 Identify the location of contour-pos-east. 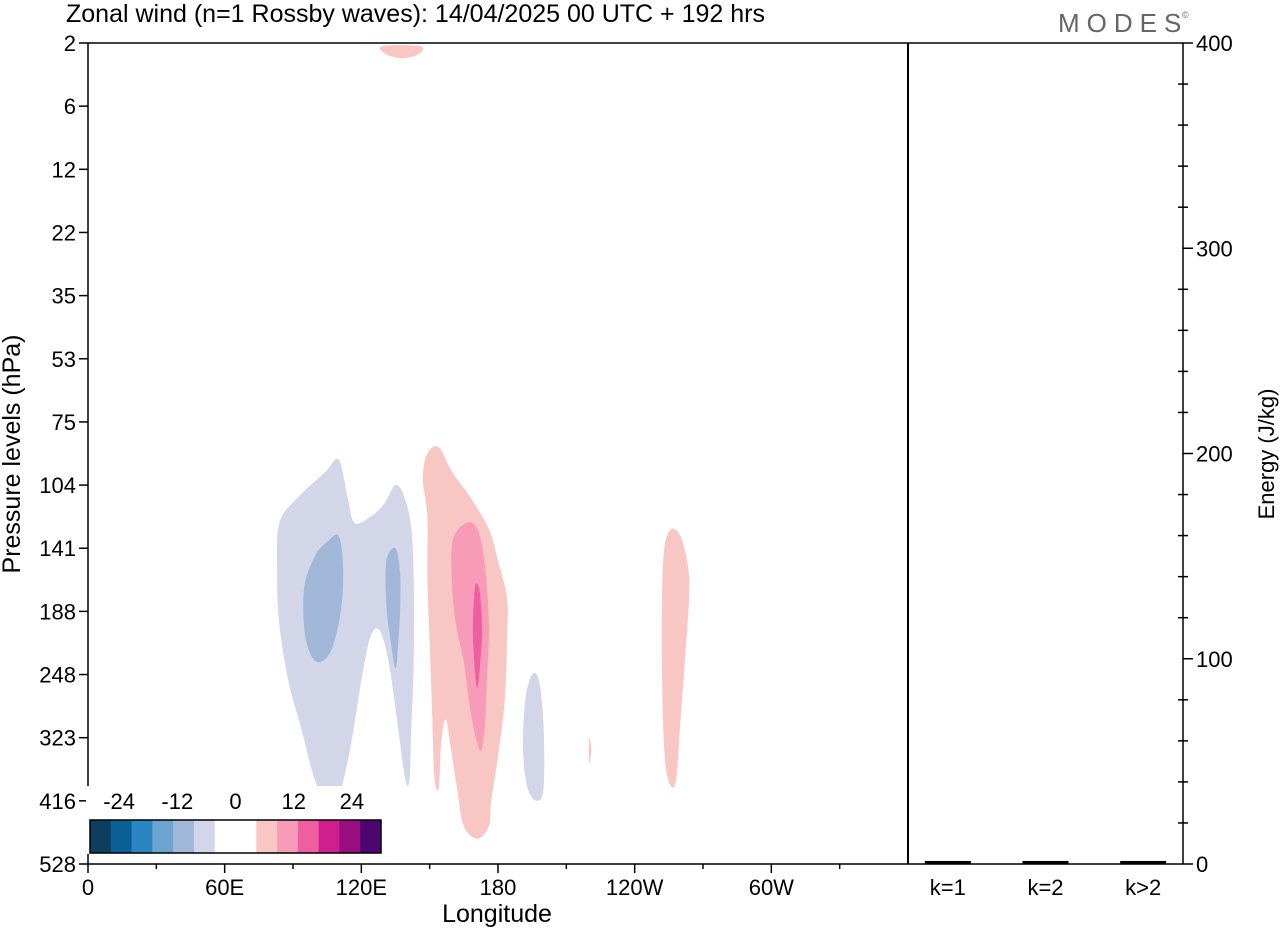
(675, 658).